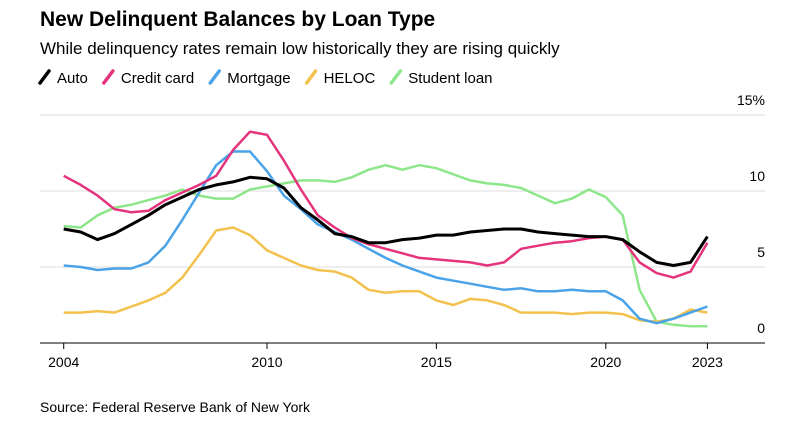  I want to click on x-tick-label: 2020, so click(605, 362).